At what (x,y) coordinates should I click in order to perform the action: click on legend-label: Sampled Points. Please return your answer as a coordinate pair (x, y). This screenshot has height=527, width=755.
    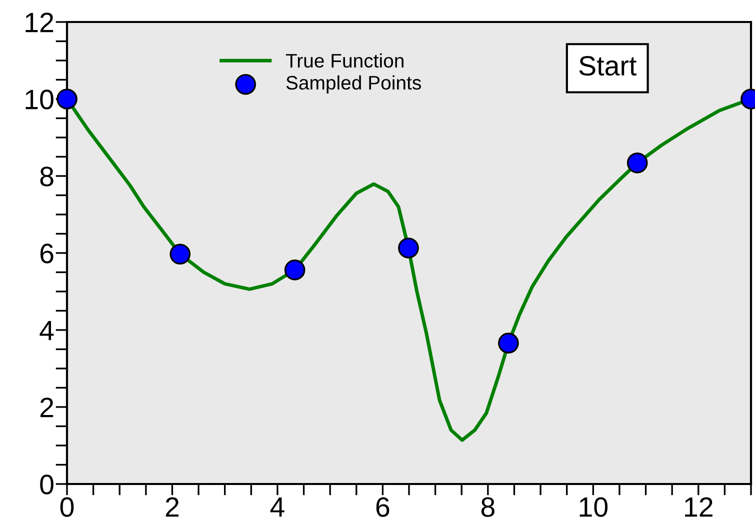
    Looking at the image, I should click on (353, 84).